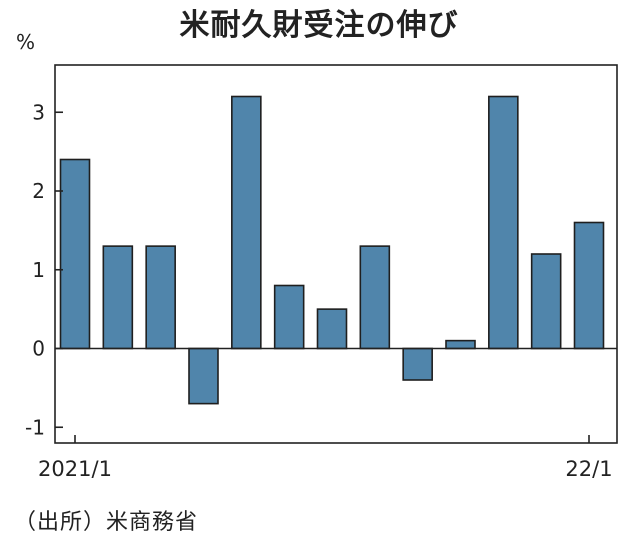 The width and height of the screenshot is (638, 548). What do you see at coordinates (38, 349) in the screenshot?
I see `y-tick-label: 0` at bounding box center [38, 349].